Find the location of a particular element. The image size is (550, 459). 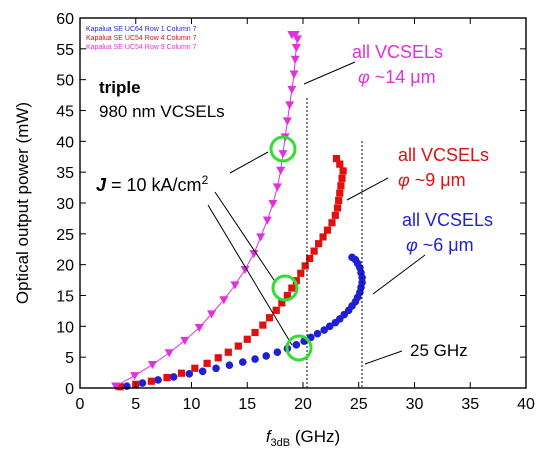

y-tick-label: 50 is located at coordinates (65, 81).